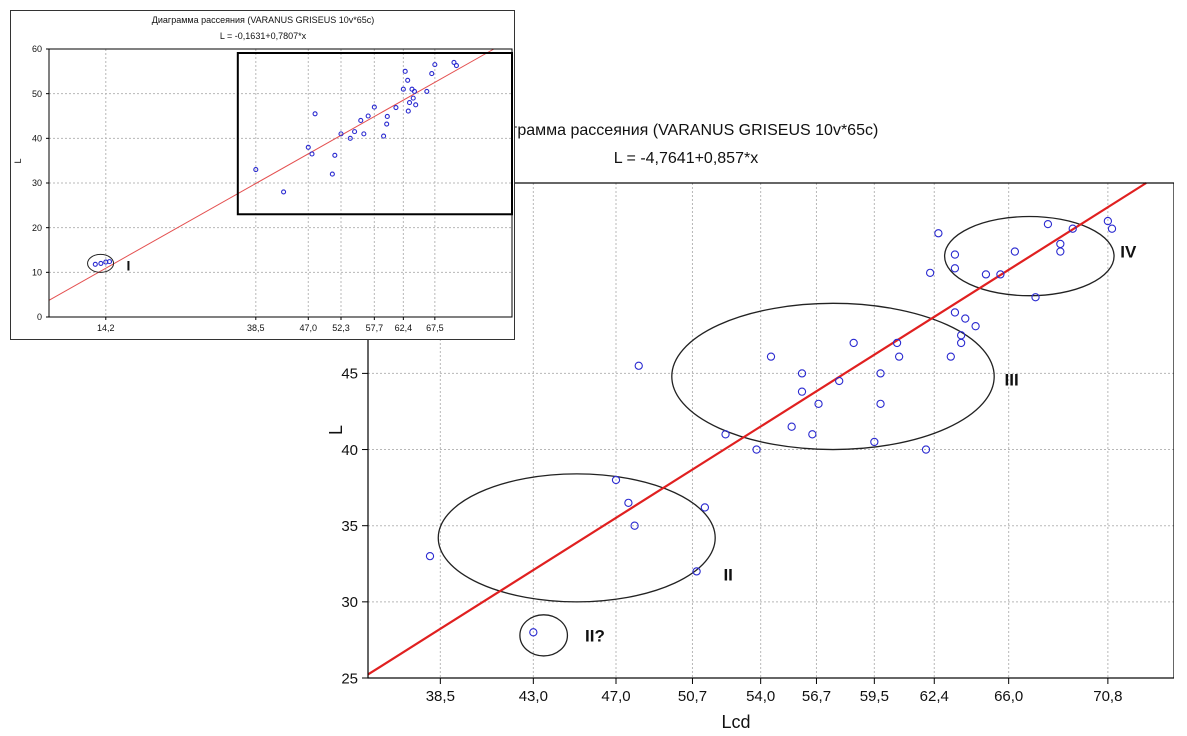 The image size is (1187, 736). Describe the element at coordinates (595, 635) in the screenshot. I see `ellipse-label: II?` at that location.